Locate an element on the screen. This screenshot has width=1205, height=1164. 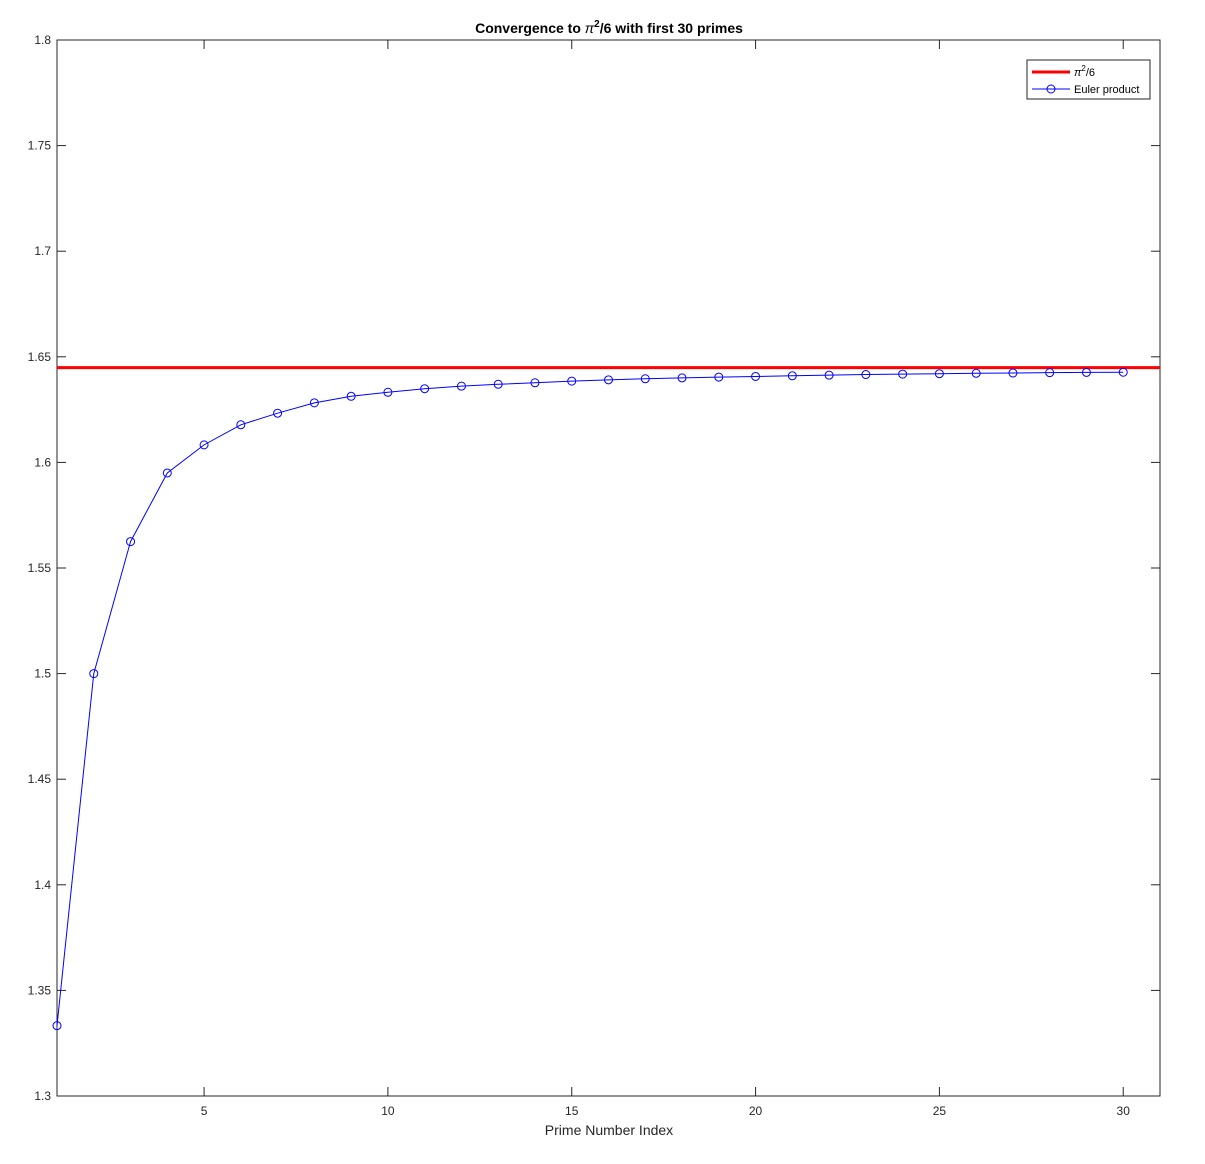
x-axis-label: Prime Number Index is located at coordinates (609, 1130).